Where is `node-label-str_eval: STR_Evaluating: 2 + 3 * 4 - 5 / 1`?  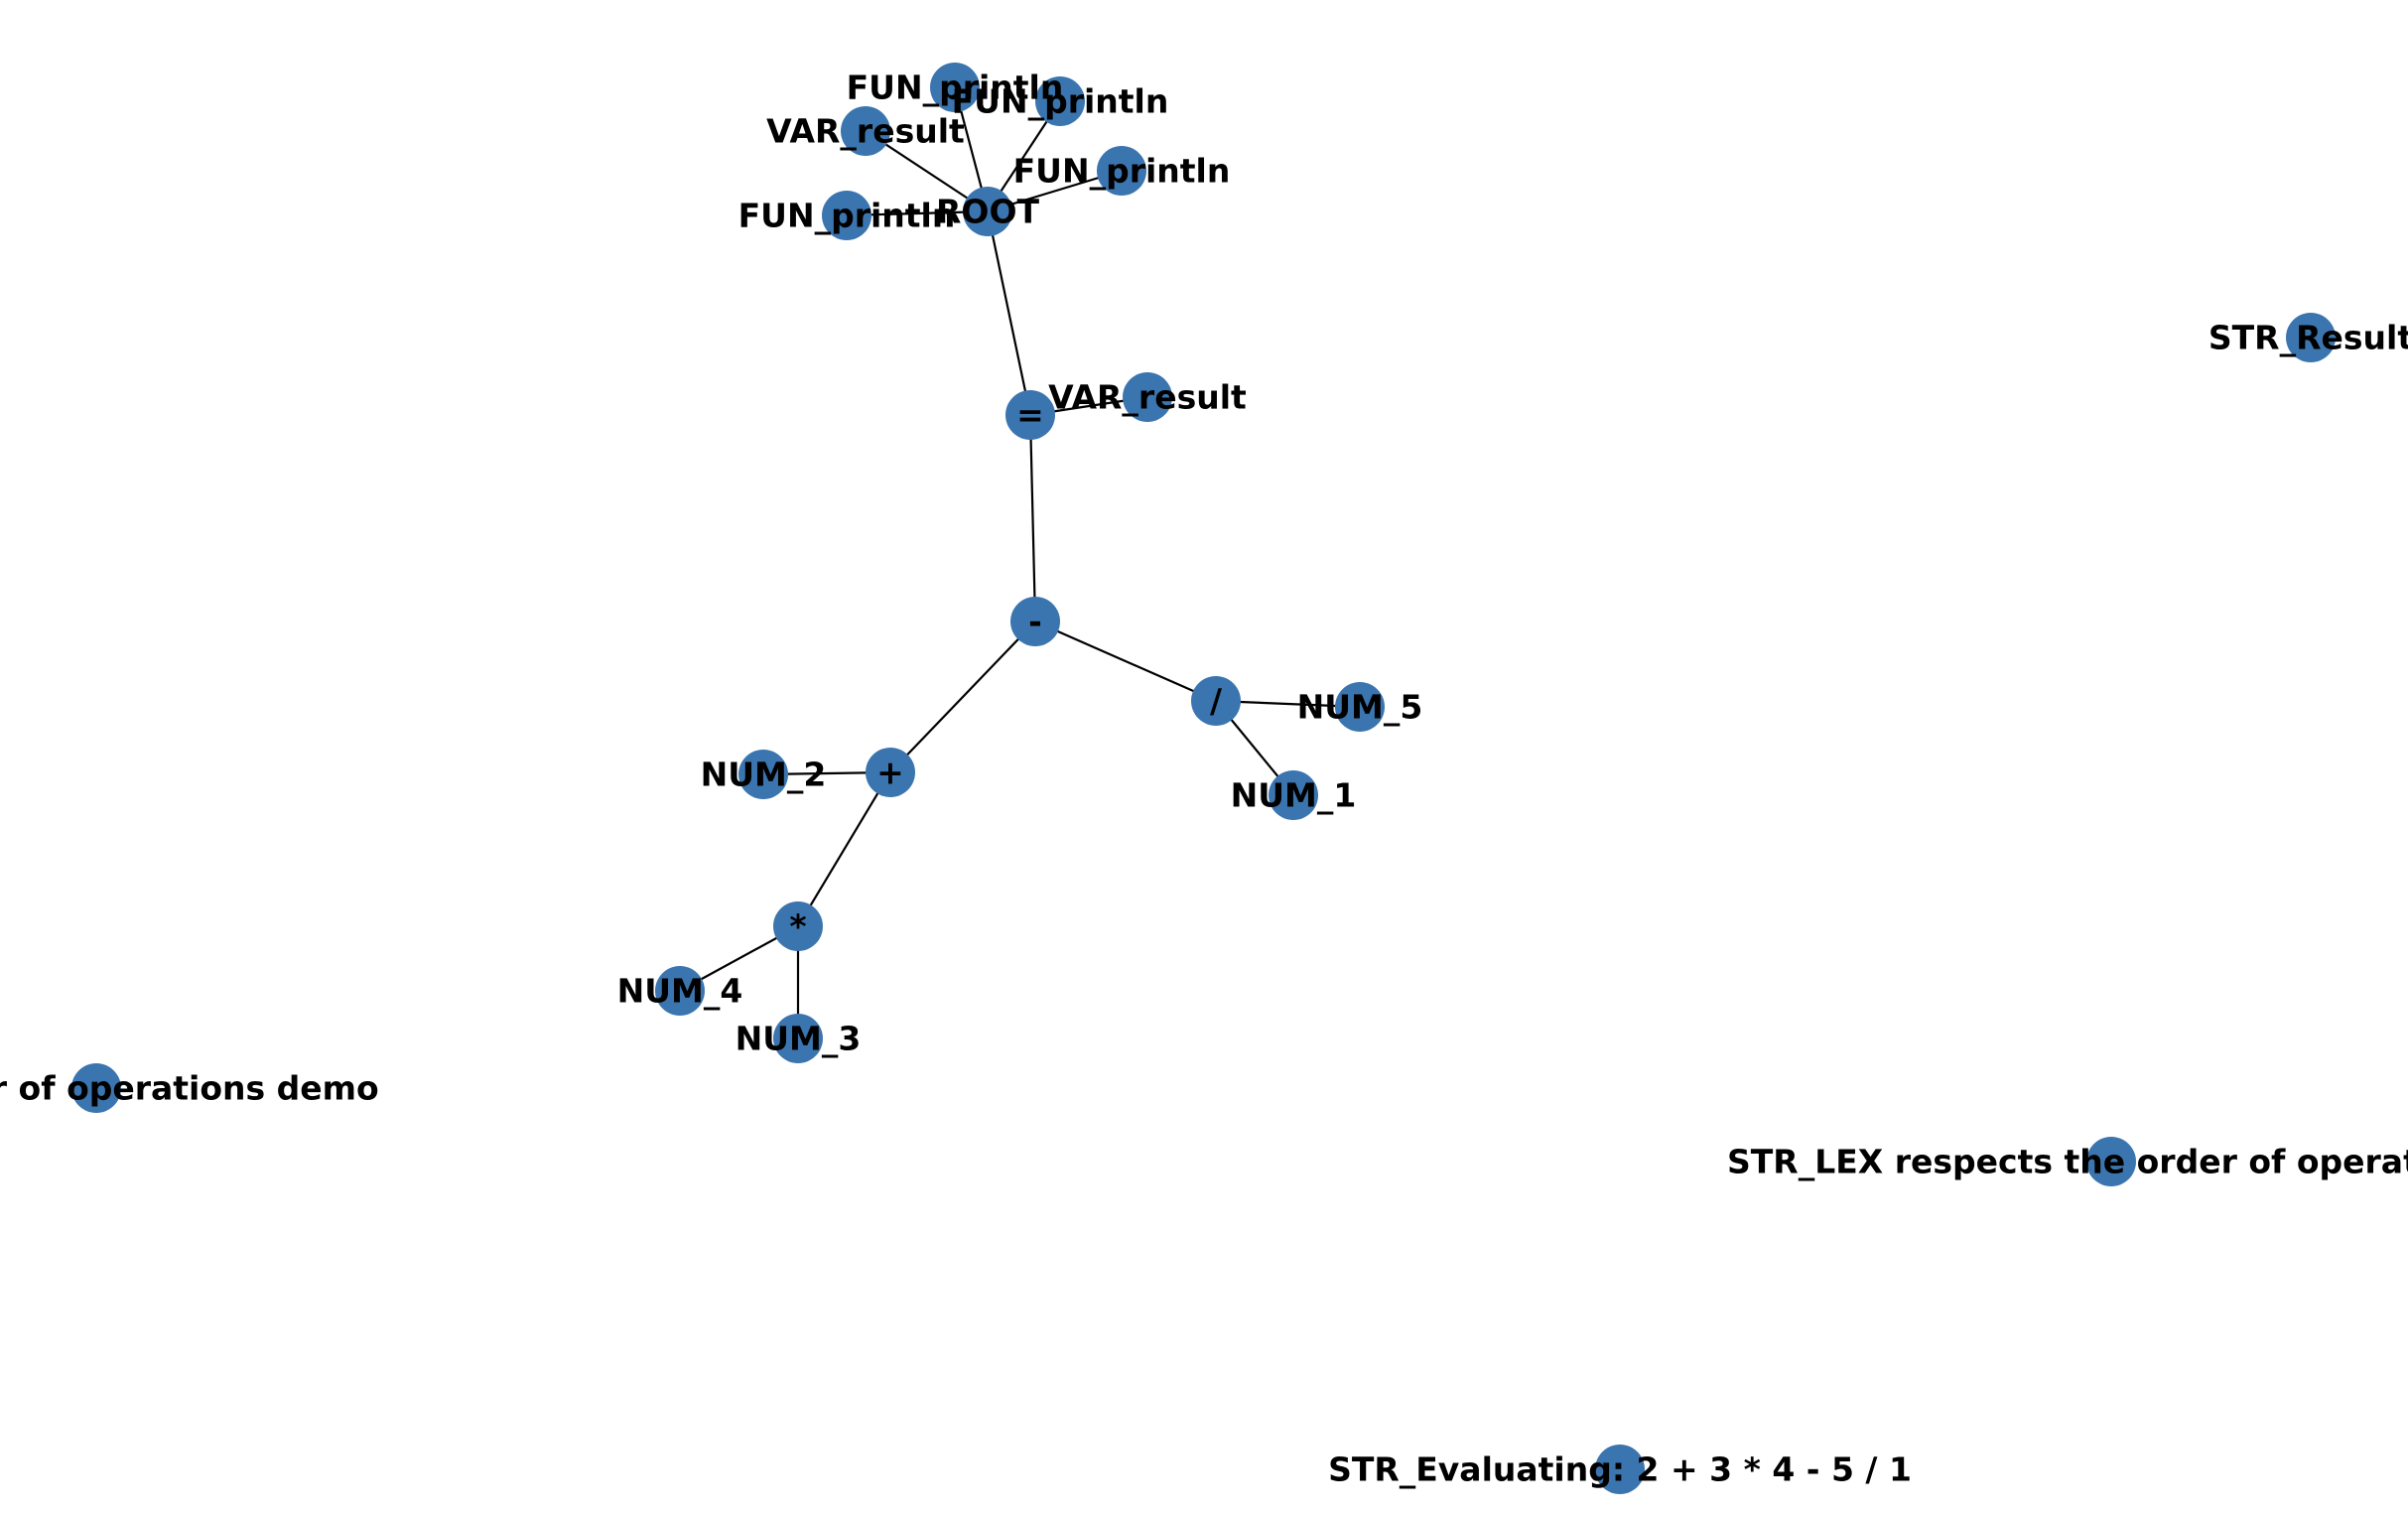 node-label-str_eval: STR_Evaluating: 2 + 3 * 4 - 5 / 1 is located at coordinates (1620, 1469).